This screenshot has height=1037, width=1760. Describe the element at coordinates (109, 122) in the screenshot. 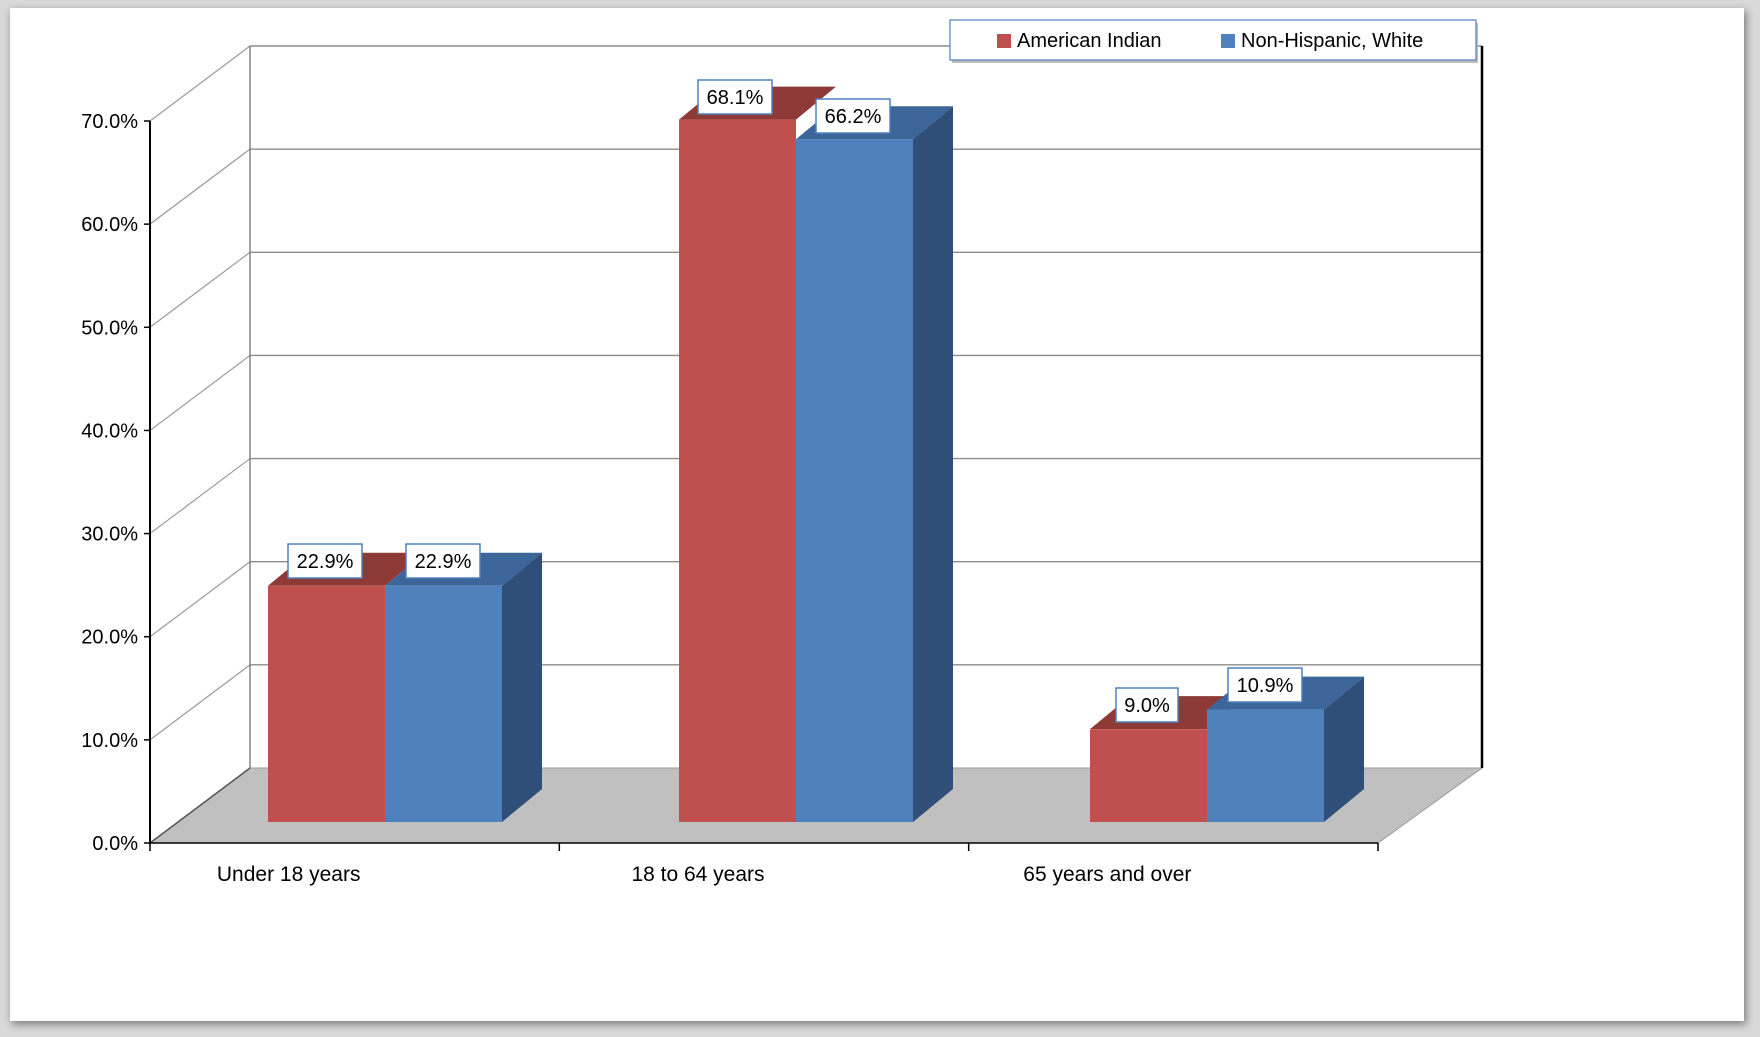

I see `y-tick-label: 70.0%` at that location.